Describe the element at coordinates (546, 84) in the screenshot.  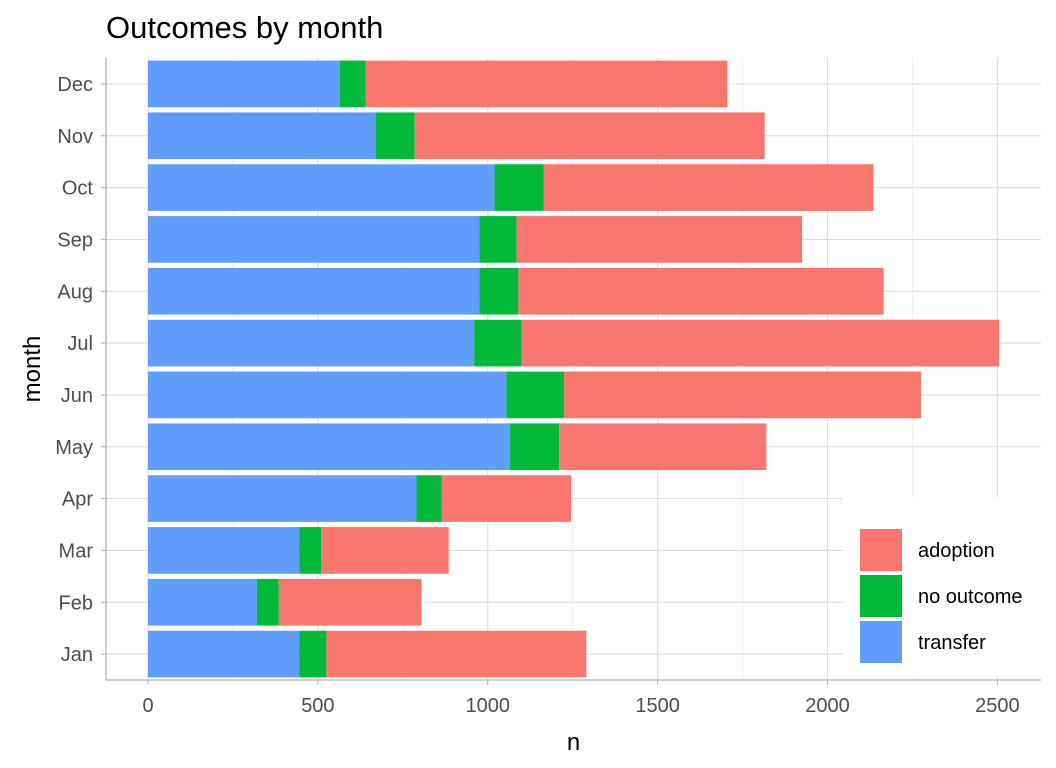
I see `bar-adoption-dec` at that location.